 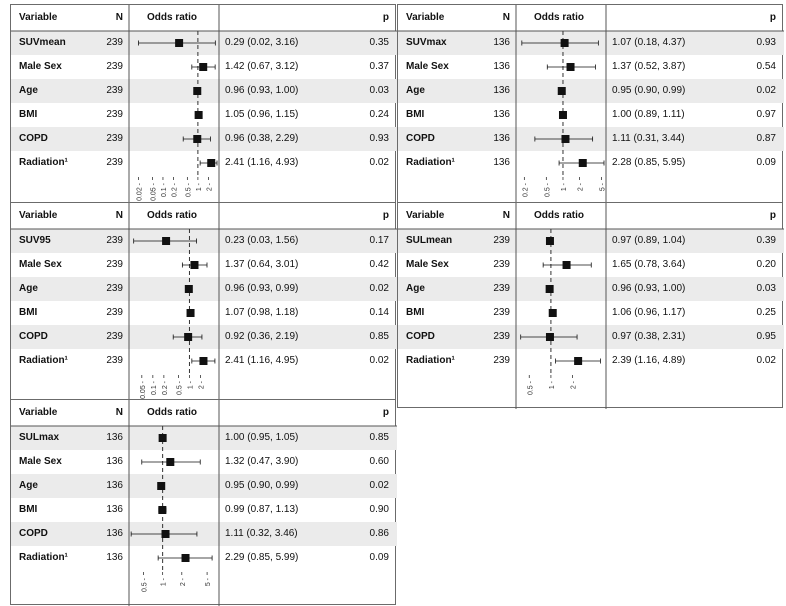 I want to click on p-value: 0.54, so click(x=766, y=66).